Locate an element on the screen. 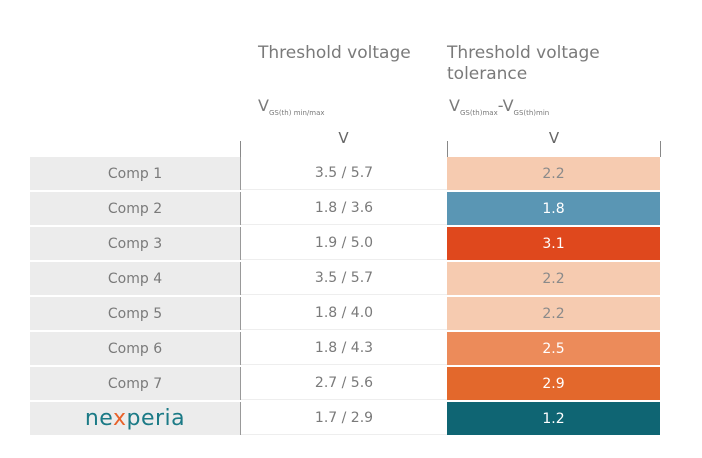  col2-unit: V is located at coordinates (343, 138).